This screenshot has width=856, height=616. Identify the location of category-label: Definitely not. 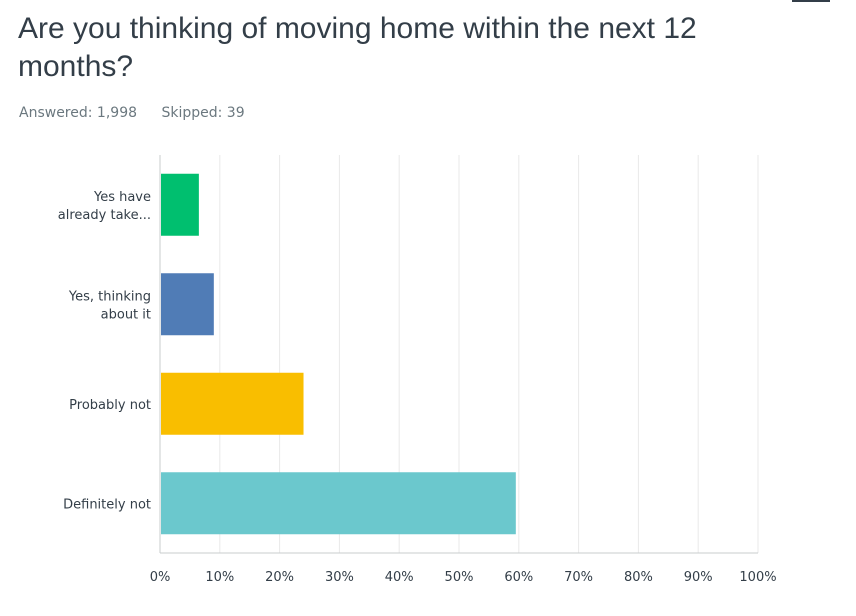
(107, 504).